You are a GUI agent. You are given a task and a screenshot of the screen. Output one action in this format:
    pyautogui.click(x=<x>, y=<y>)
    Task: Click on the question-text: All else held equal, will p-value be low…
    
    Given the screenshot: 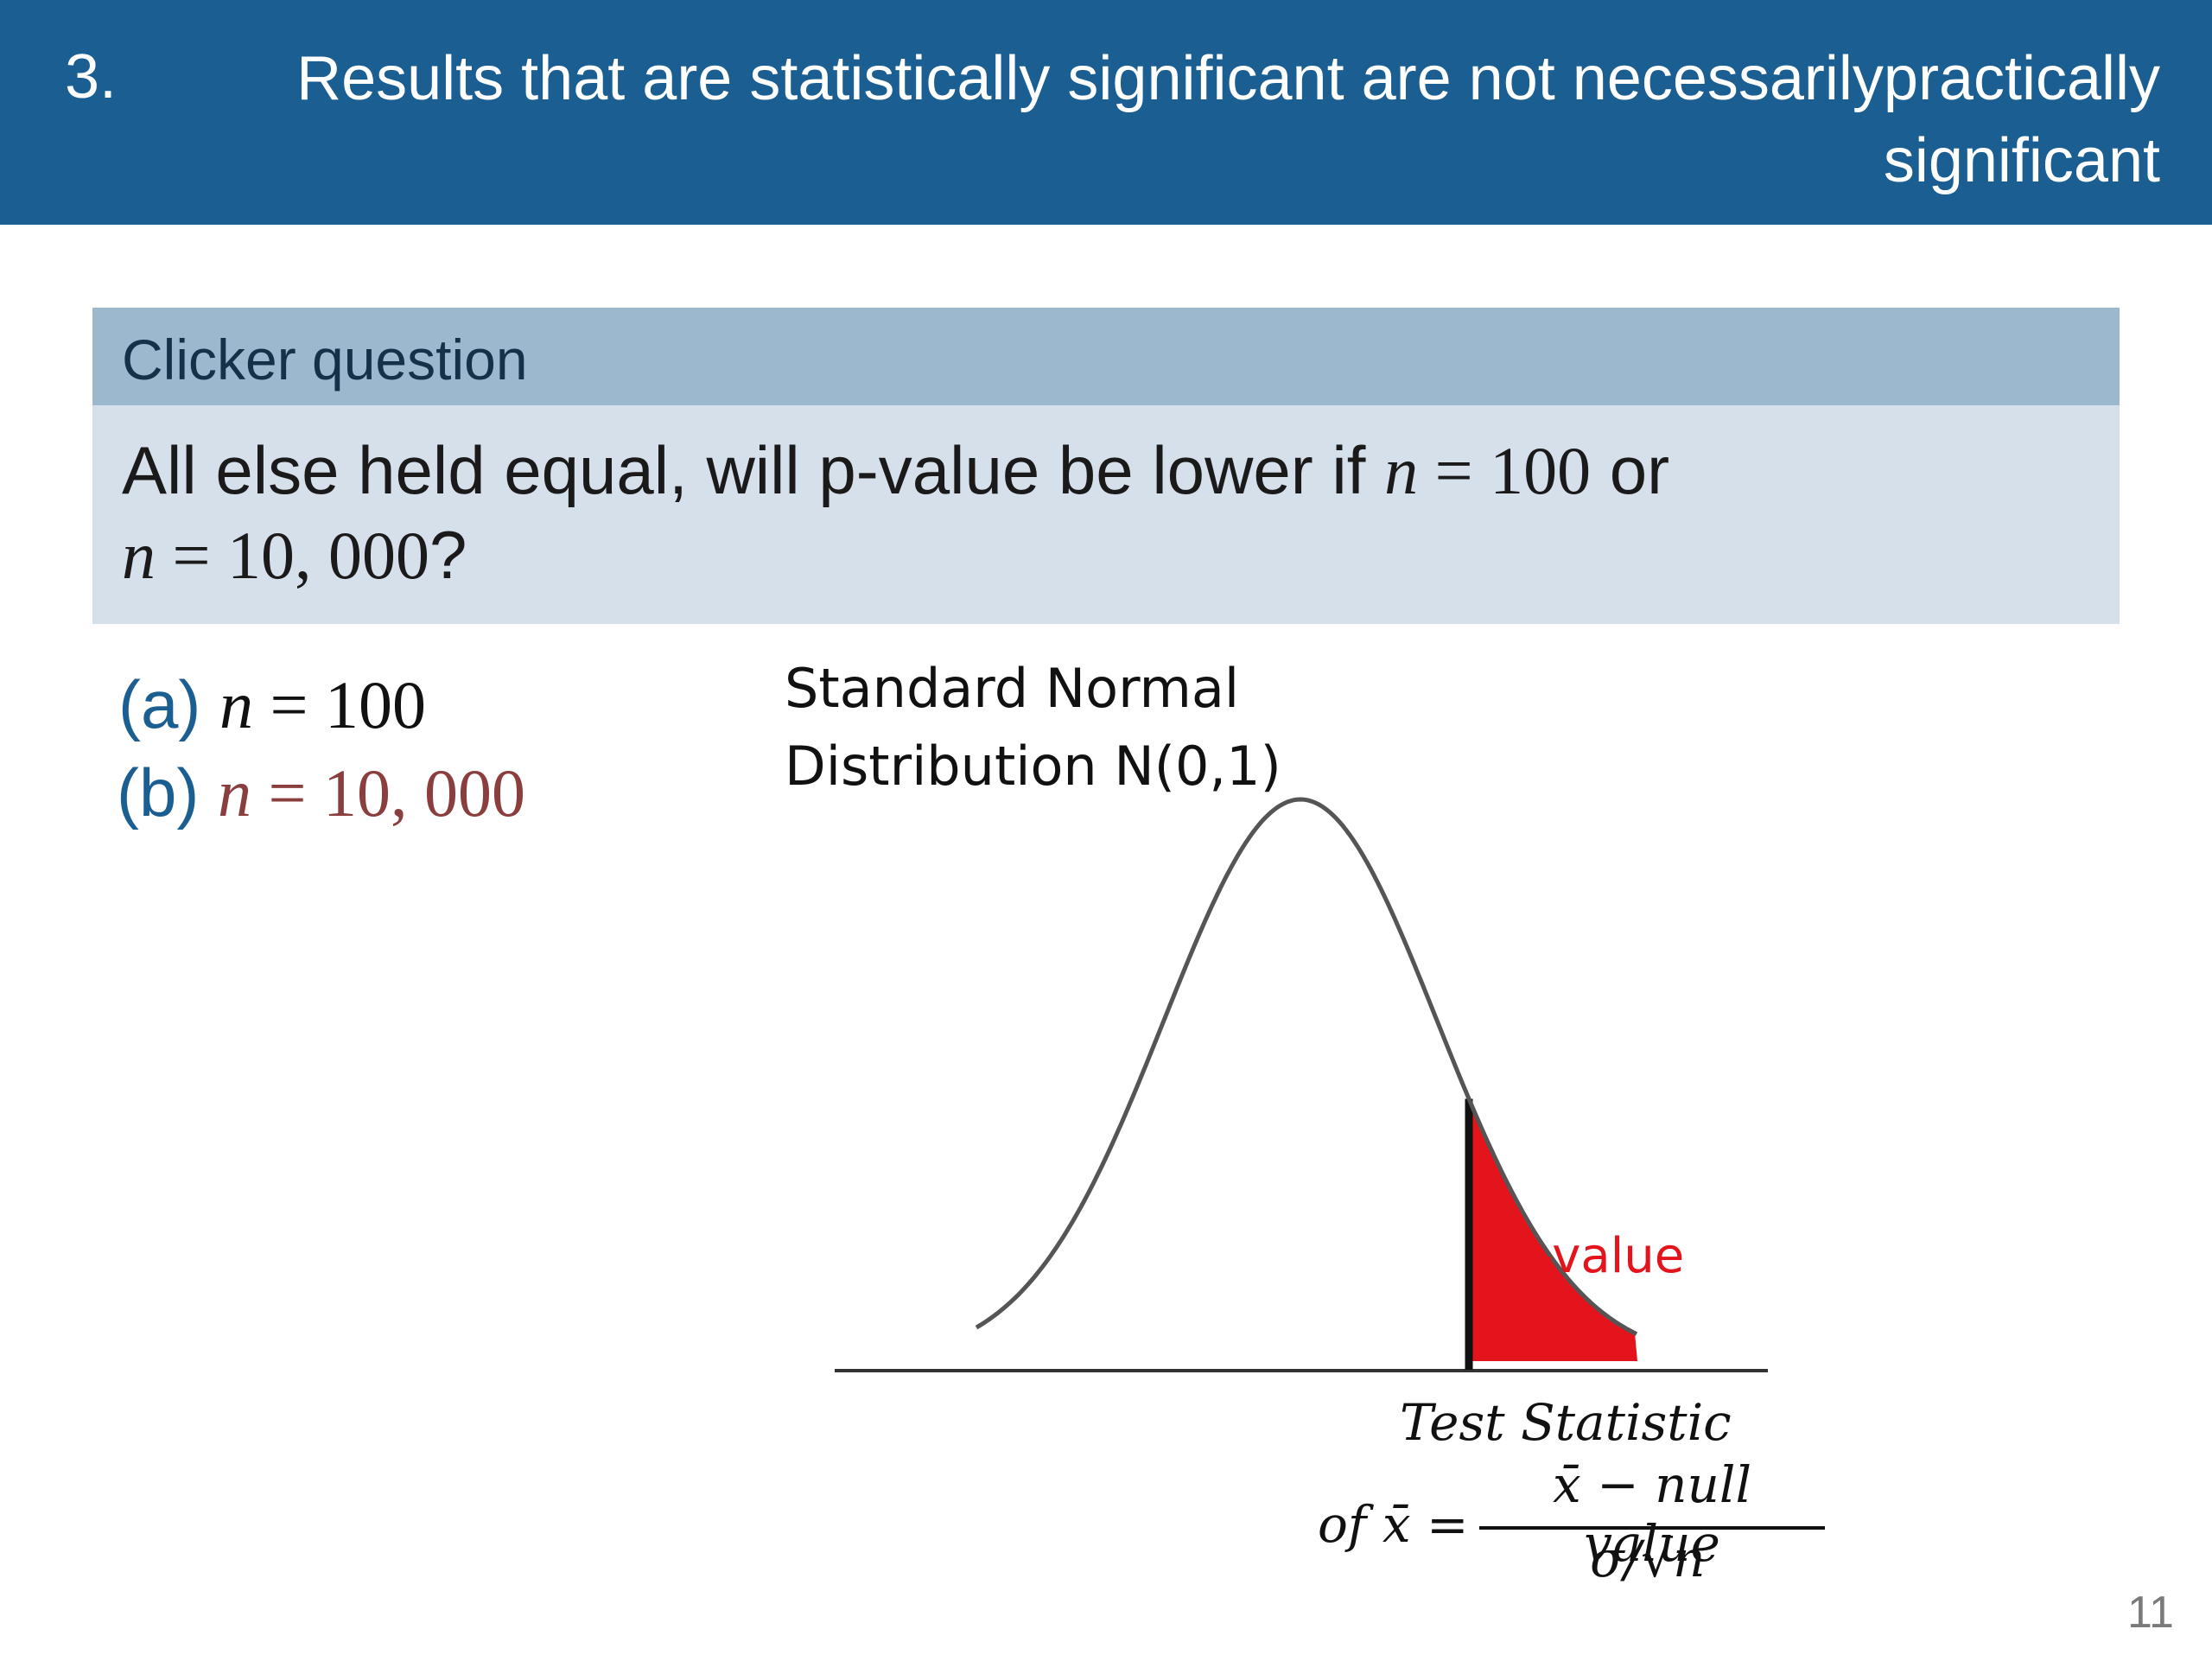 What is the action you would take?
    pyautogui.click(x=753, y=470)
    